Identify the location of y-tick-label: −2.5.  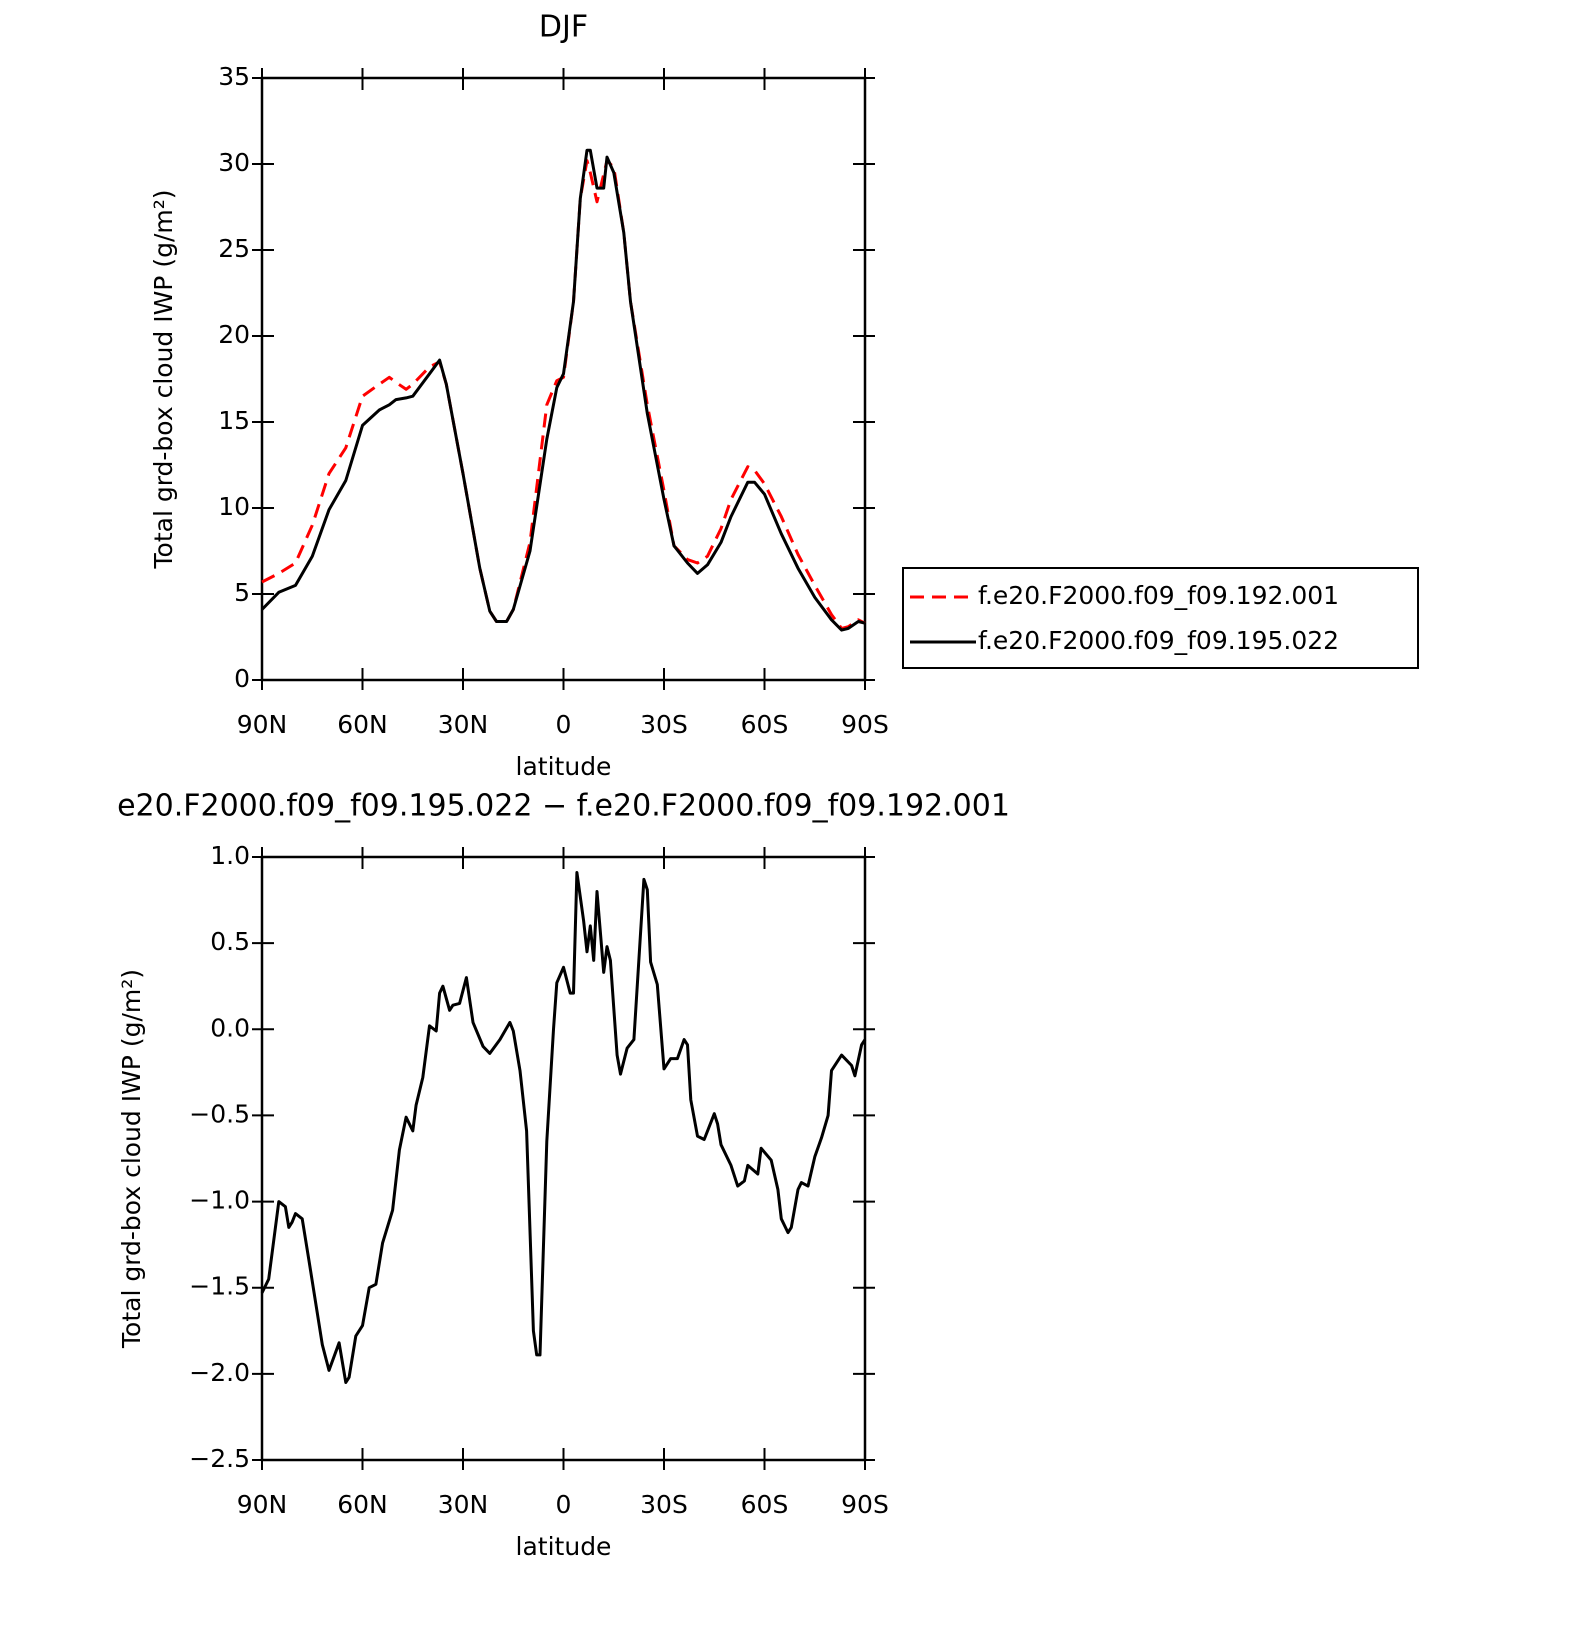
(219, 1458).